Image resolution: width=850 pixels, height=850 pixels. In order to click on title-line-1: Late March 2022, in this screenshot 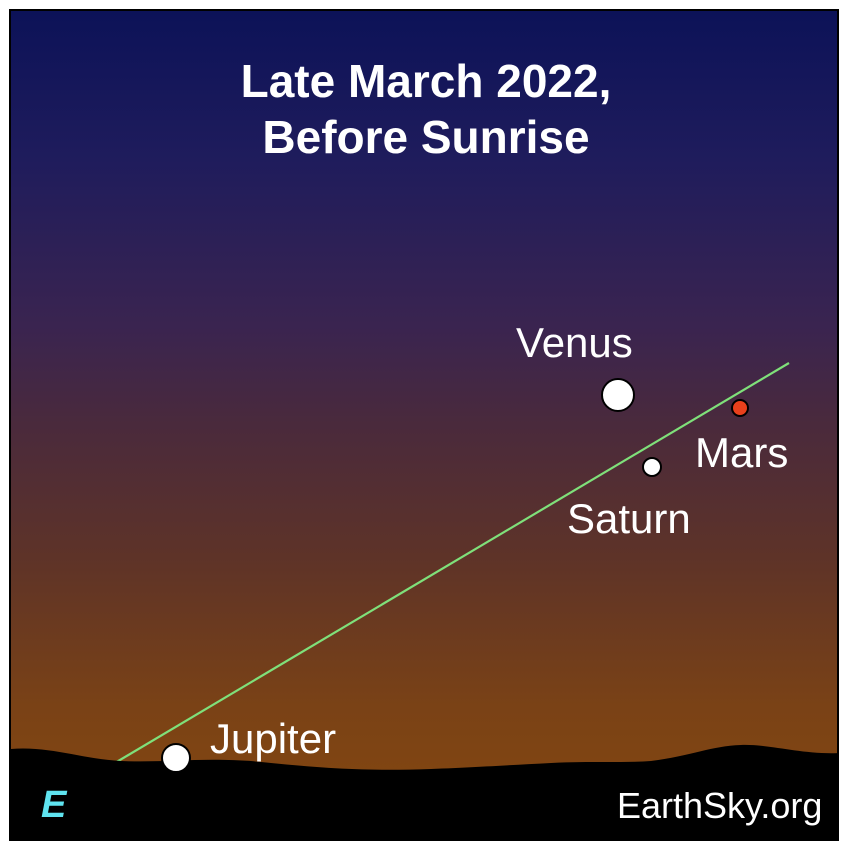, I will do `click(426, 81)`.